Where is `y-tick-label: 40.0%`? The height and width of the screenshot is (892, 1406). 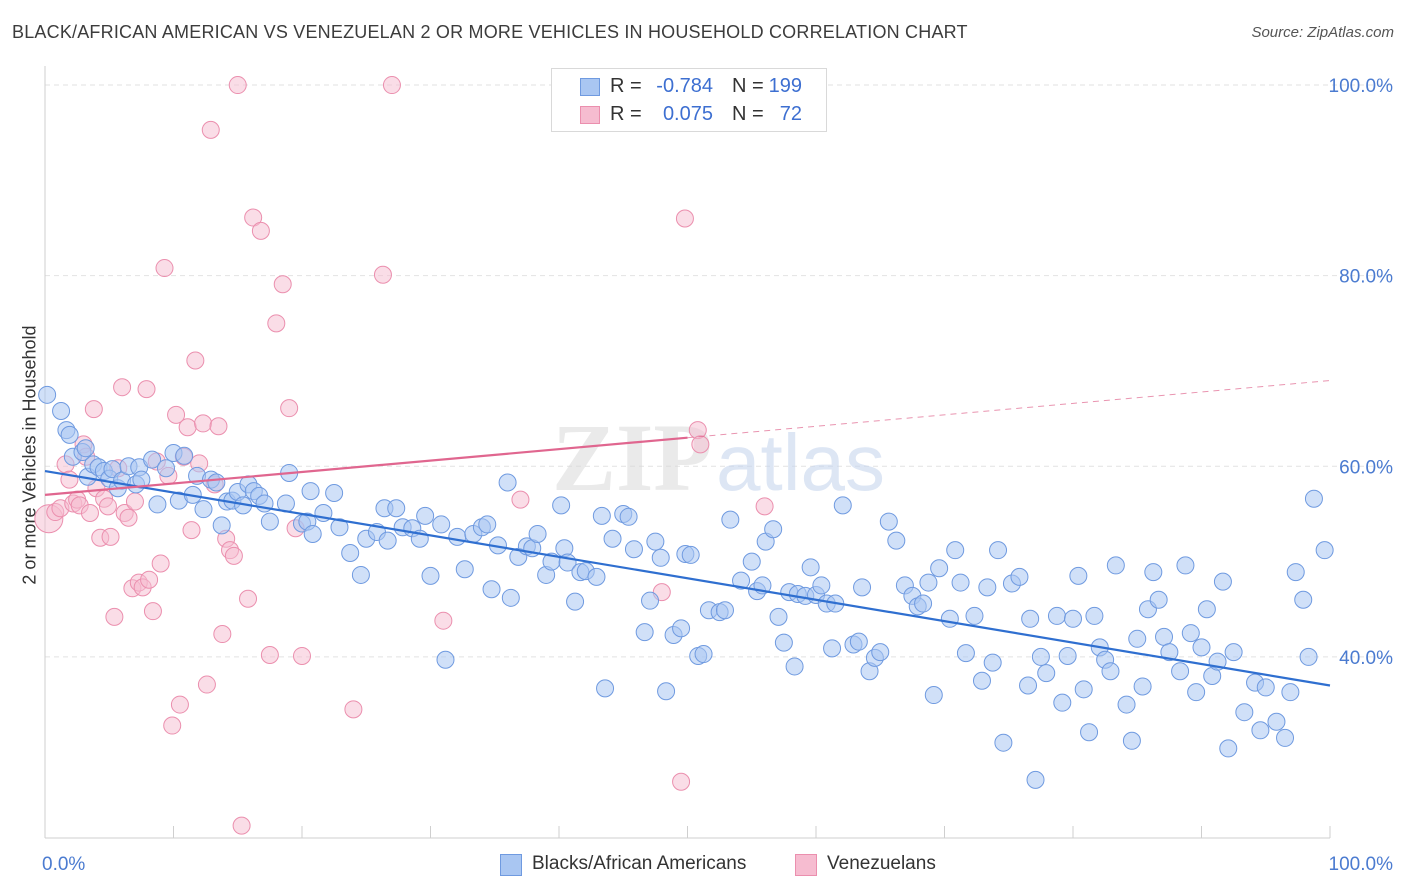
y-tick-label: 40.0% is located at coordinates (1366, 658).